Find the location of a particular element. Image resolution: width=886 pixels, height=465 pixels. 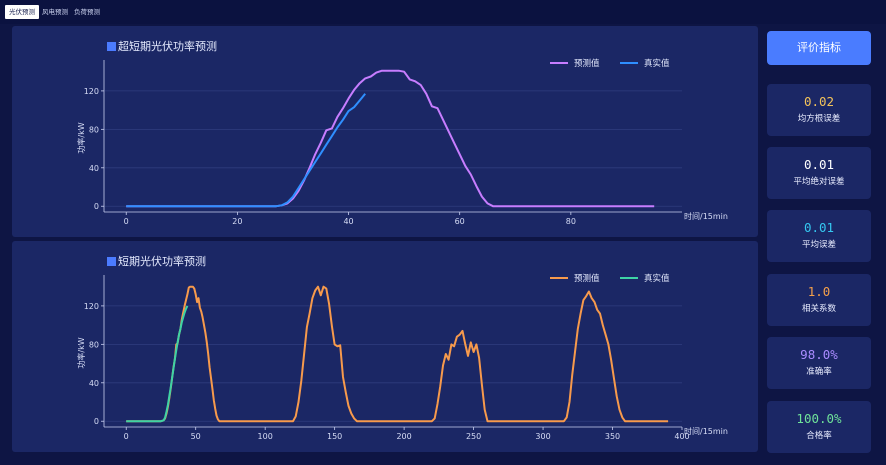

metric-pass-rate-value: 100.0% is located at coordinates (819, 418).